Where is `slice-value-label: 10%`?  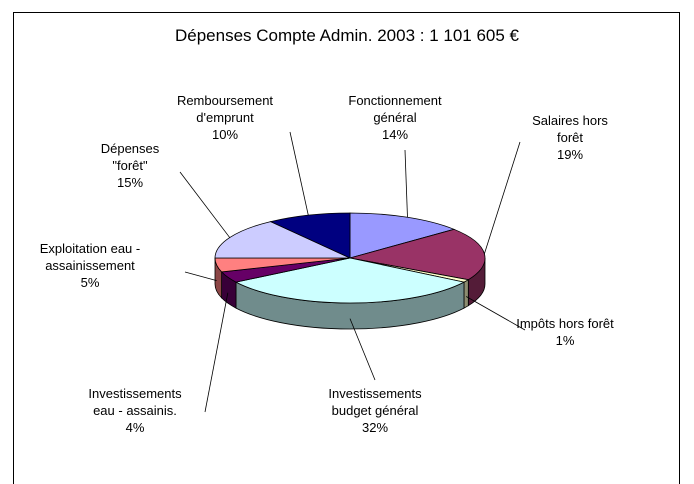 slice-value-label: 10% is located at coordinates (225, 134).